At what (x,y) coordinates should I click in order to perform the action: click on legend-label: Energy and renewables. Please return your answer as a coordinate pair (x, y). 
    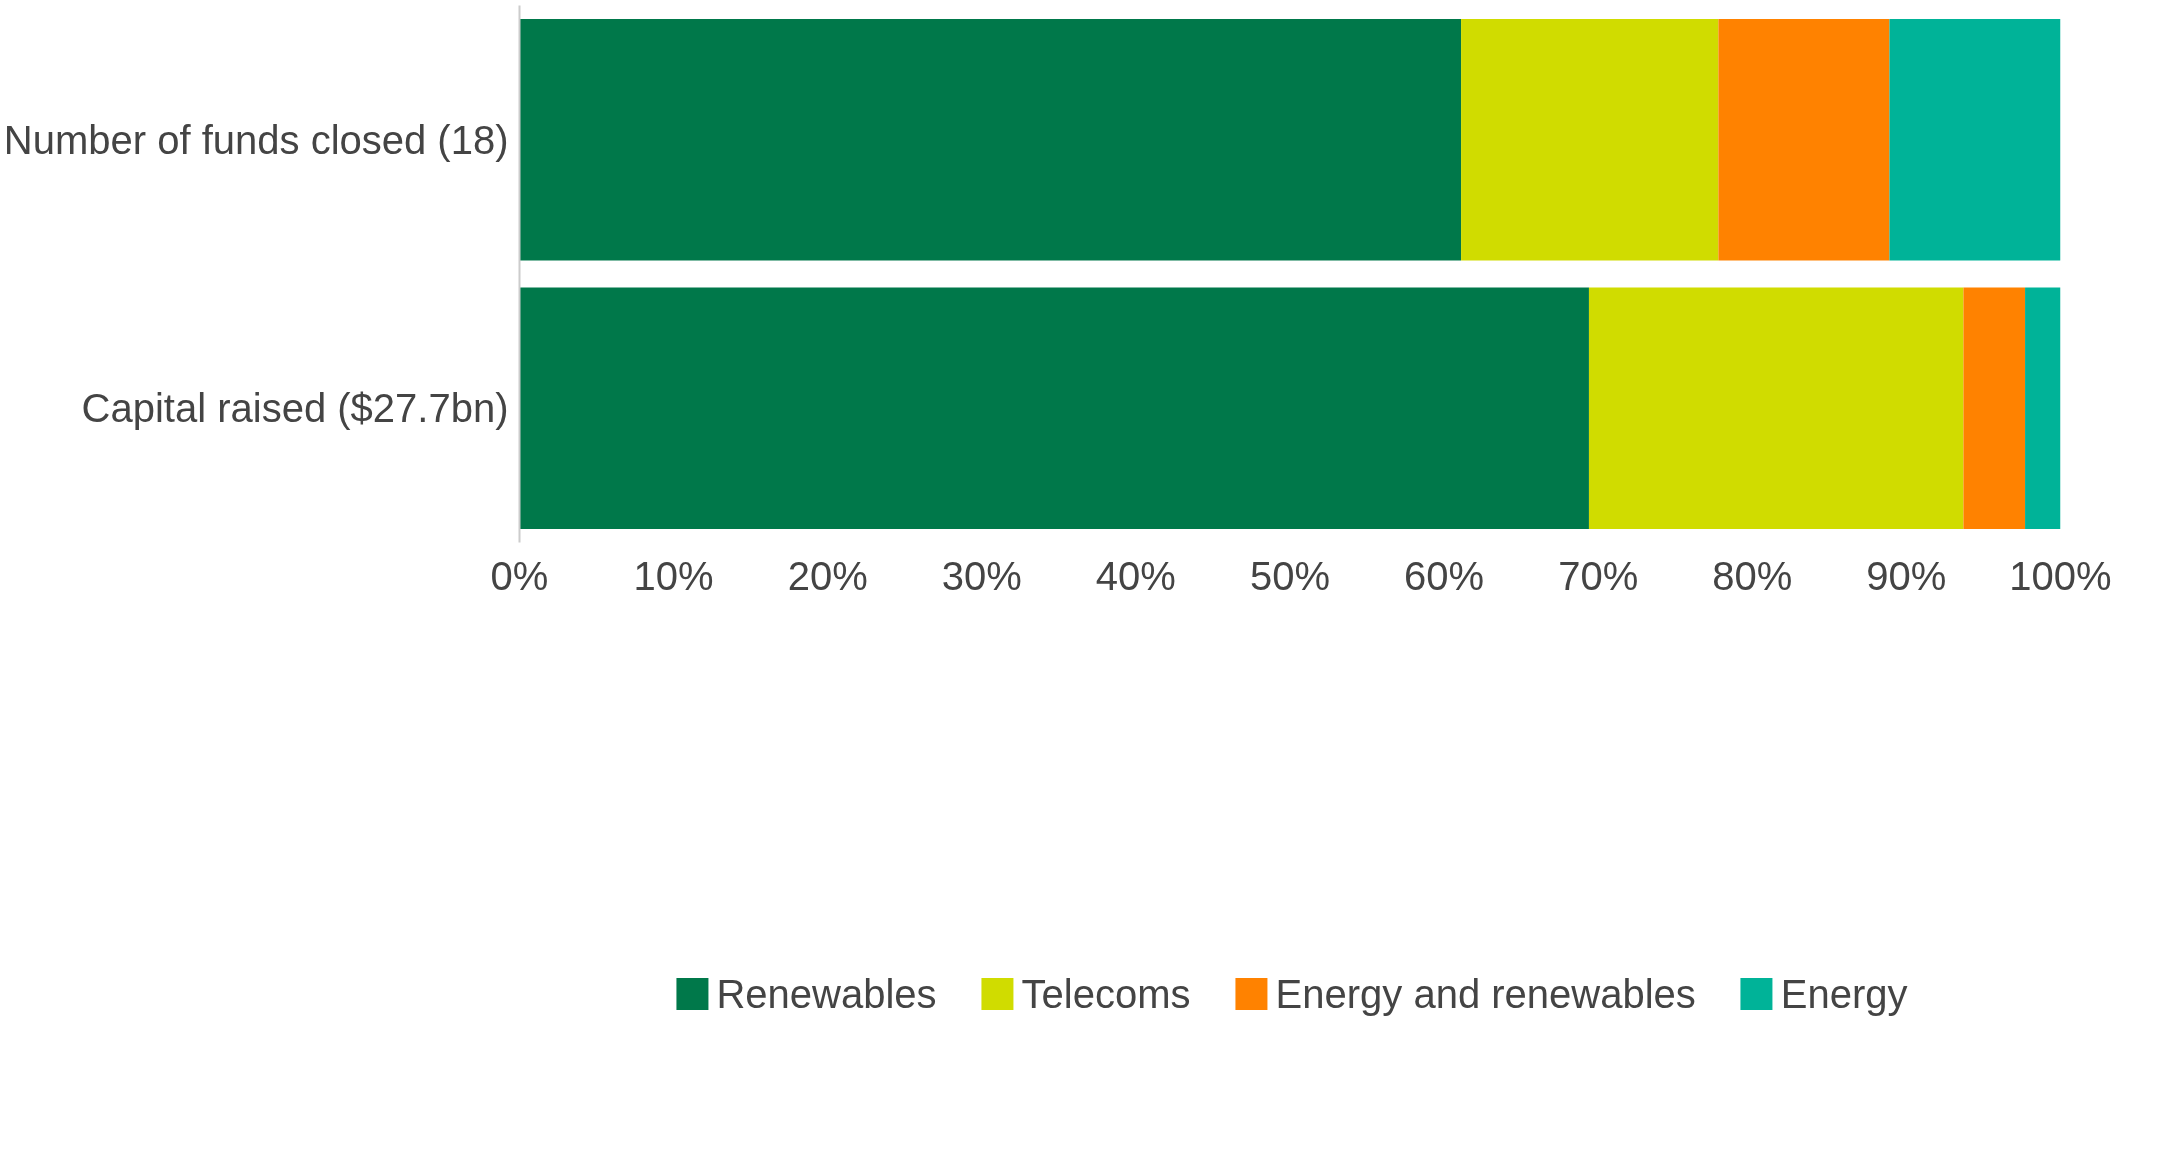
    Looking at the image, I should click on (1485, 994).